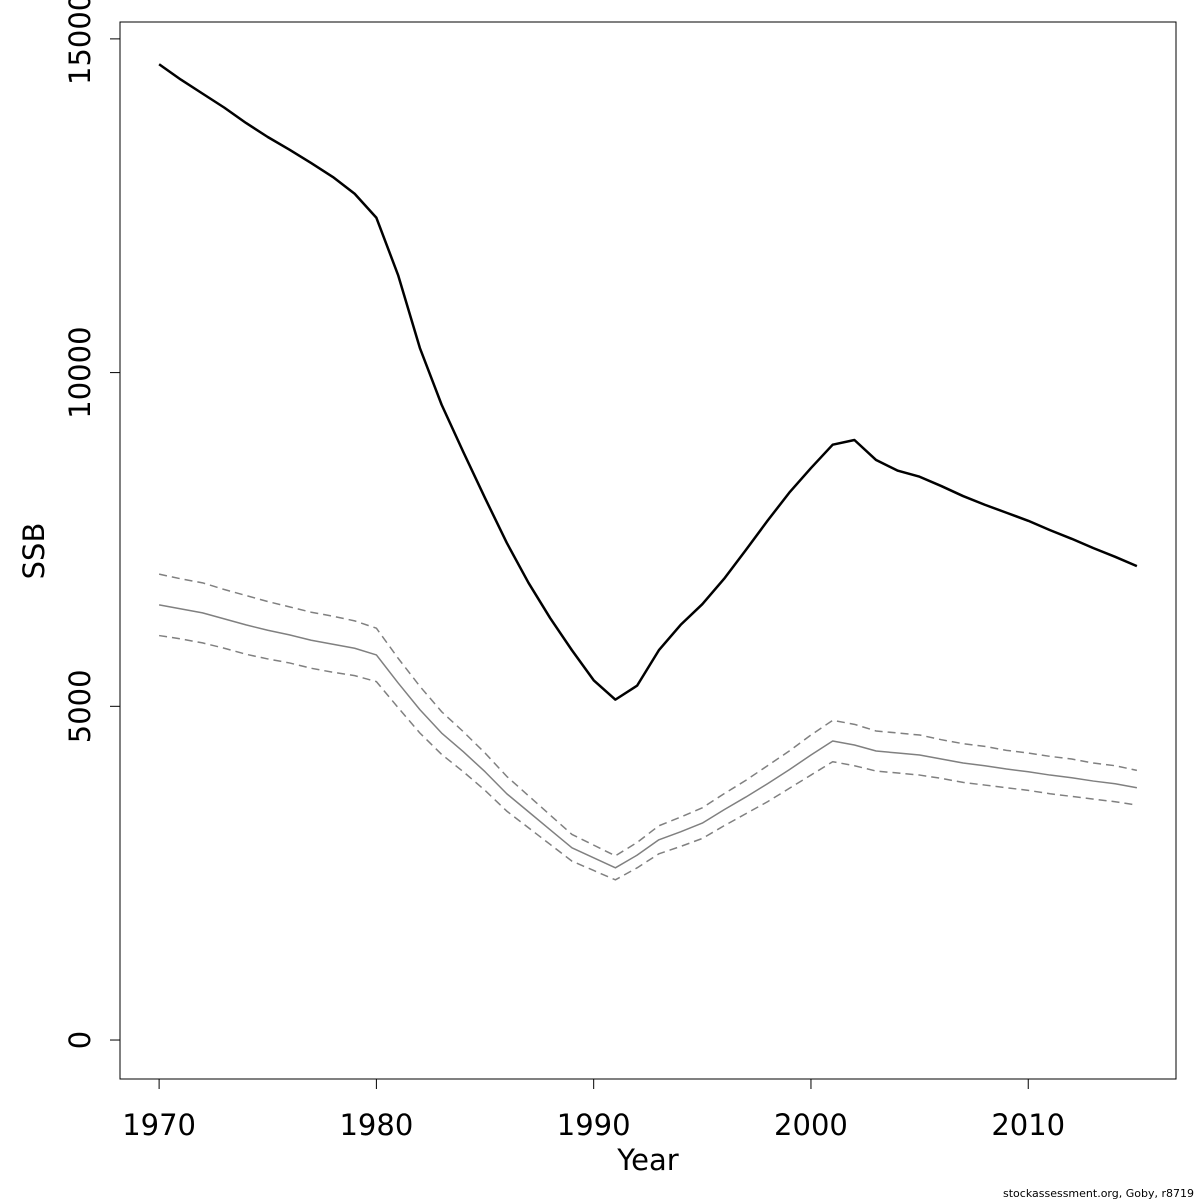 The image size is (1200, 1200). What do you see at coordinates (80, 42) in the screenshot?
I see `y-tick-label: 15000` at bounding box center [80, 42].